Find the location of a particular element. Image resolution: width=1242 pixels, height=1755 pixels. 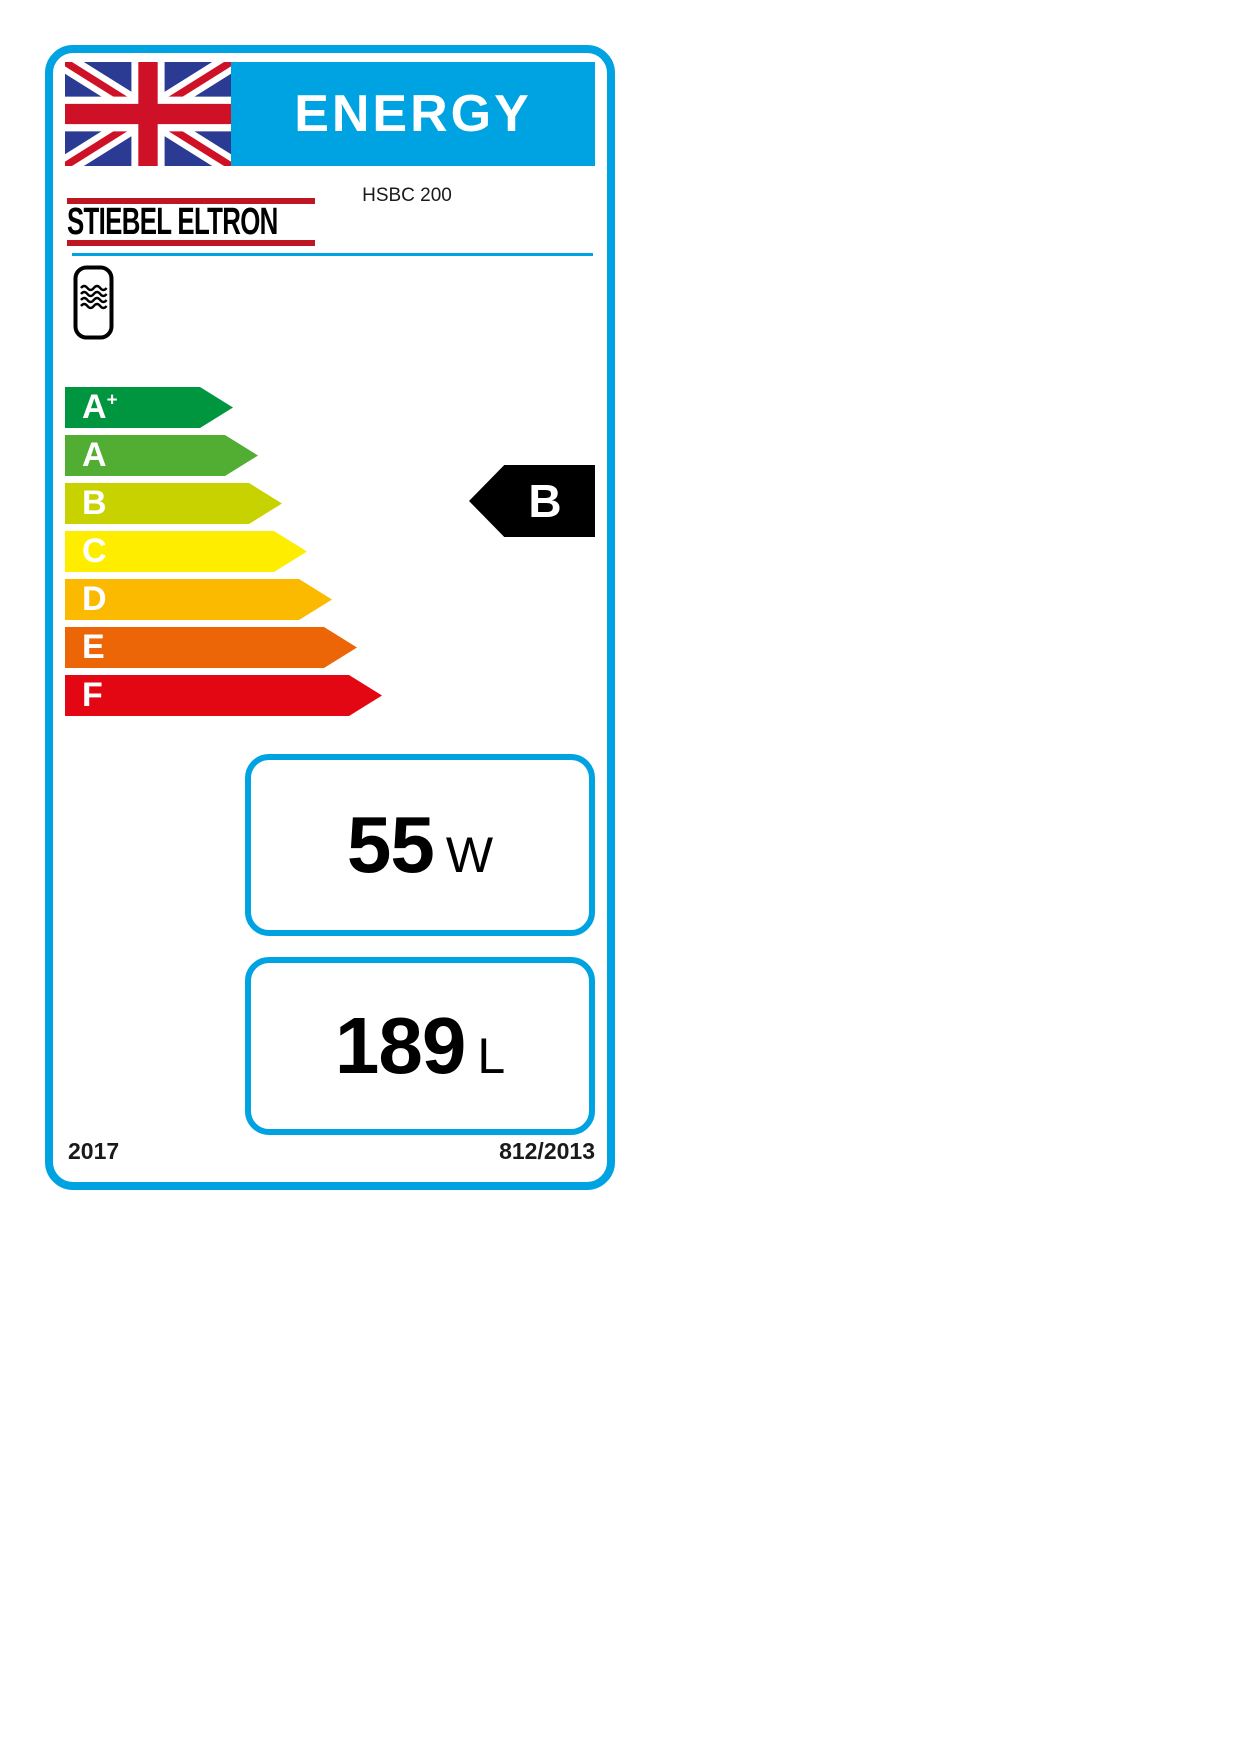

scale-arrow-a-plus: A+ is located at coordinates (149, 407).